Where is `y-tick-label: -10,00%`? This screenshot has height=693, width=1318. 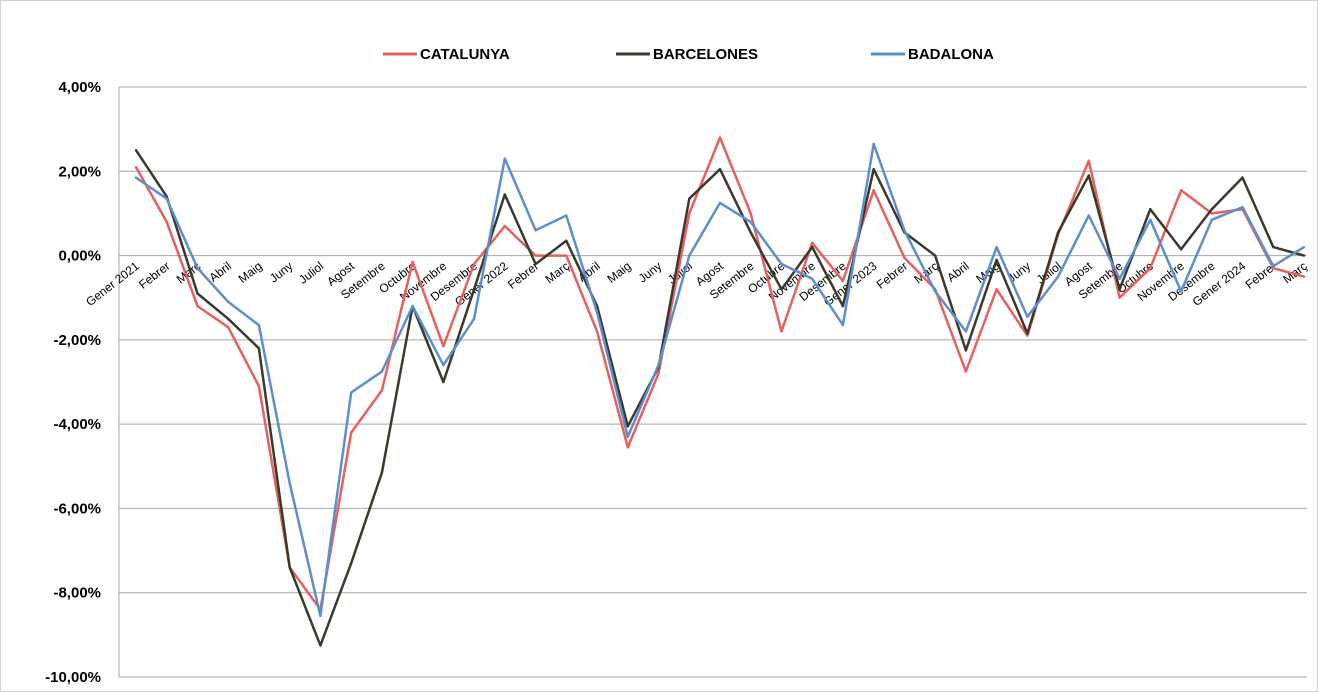
y-tick-label: -10,00% is located at coordinates (73, 677).